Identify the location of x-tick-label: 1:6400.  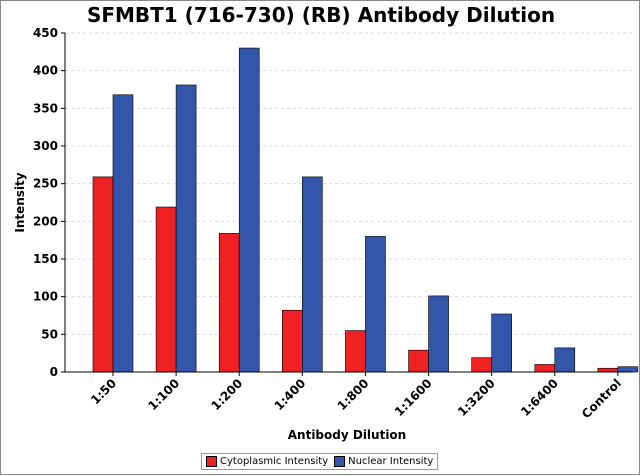
(539, 397).